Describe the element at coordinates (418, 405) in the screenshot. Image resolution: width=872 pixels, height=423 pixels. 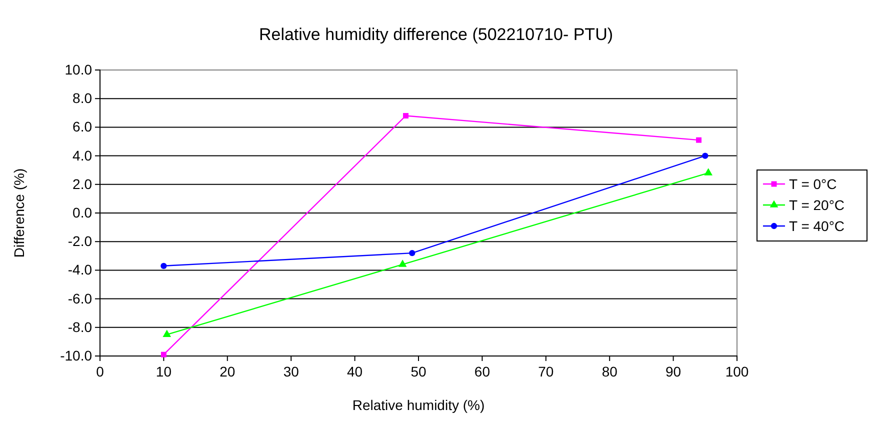
I see `x-axis-title: Relative humidity (%)` at that location.